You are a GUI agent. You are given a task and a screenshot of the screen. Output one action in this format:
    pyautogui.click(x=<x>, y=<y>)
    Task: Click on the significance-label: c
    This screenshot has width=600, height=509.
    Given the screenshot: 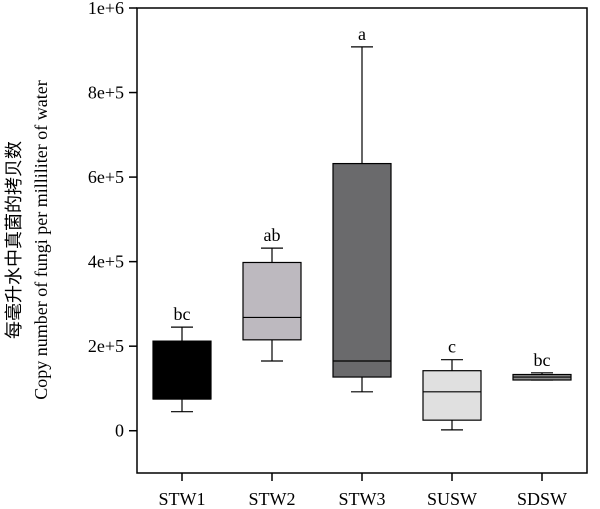 What is the action you would take?
    pyautogui.click(x=452, y=347)
    